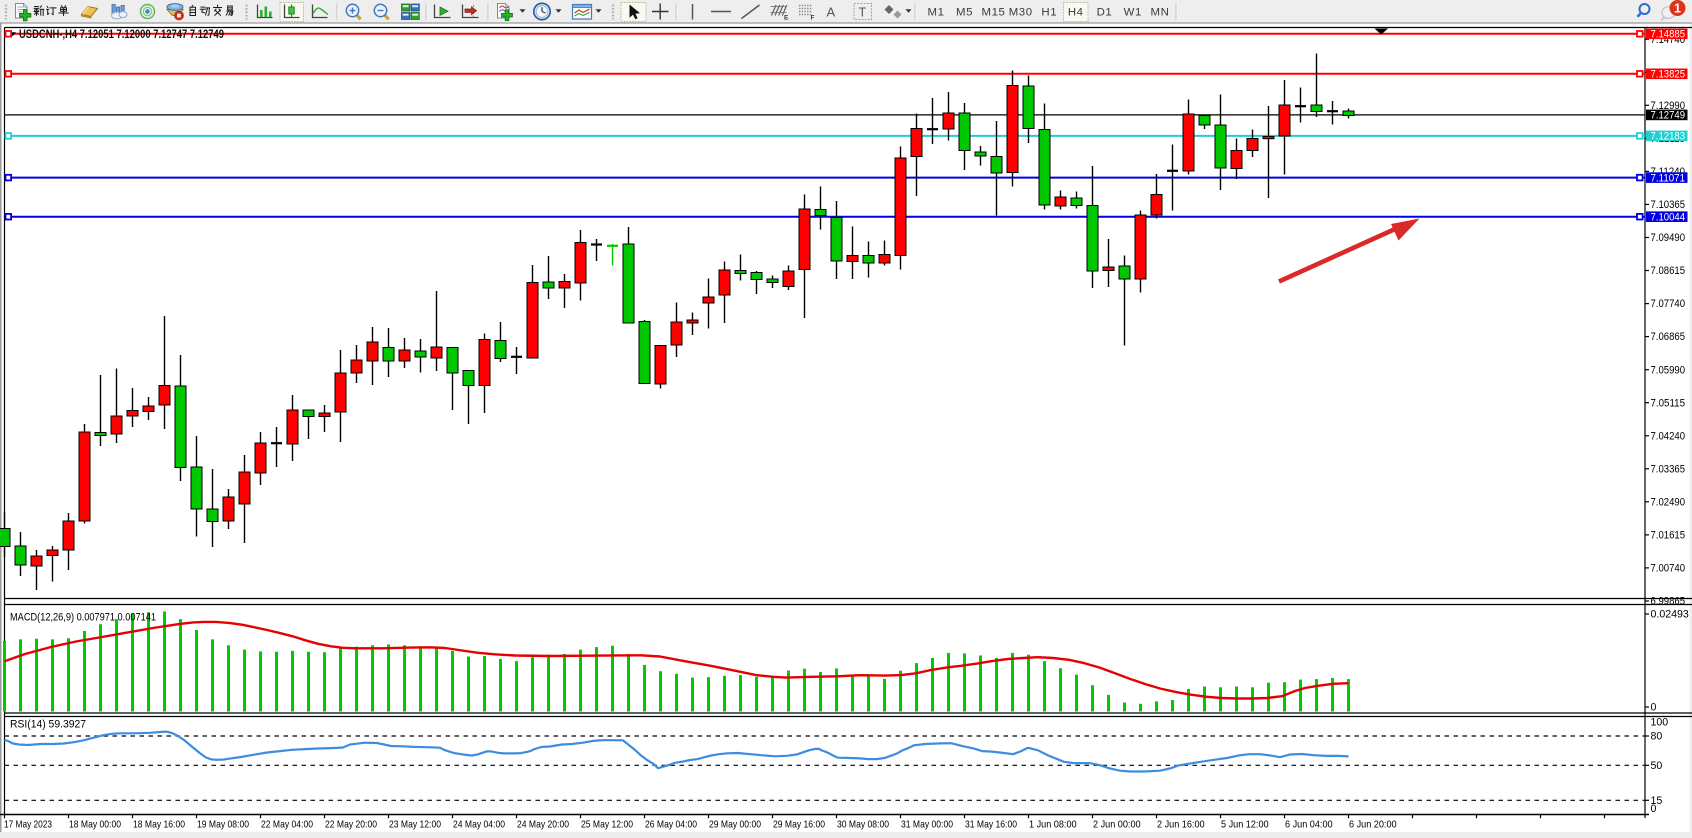 This screenshot has height=838, width=1692. I want to click on svg-text: W1, so click(1133, 13).